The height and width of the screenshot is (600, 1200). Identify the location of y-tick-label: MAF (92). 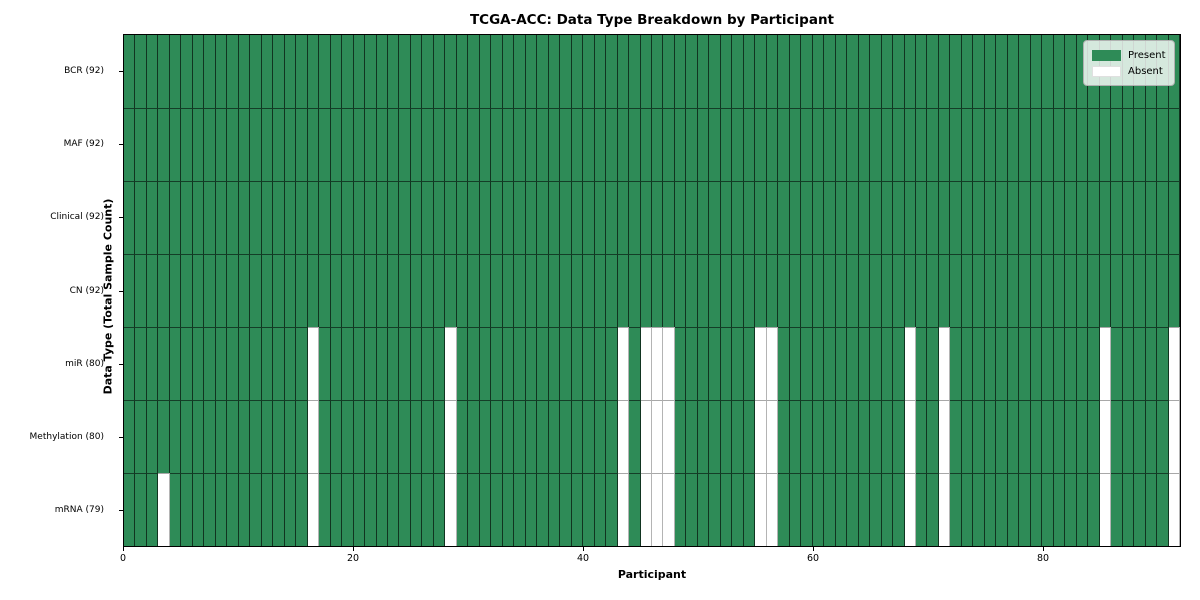
(83, 143).